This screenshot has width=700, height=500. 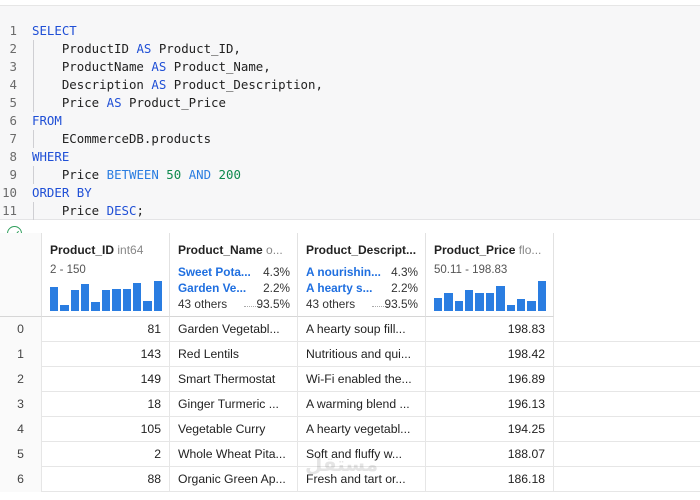 I want to click on cell-product-name: Vegetable Curry, so click(x=234, y=429).